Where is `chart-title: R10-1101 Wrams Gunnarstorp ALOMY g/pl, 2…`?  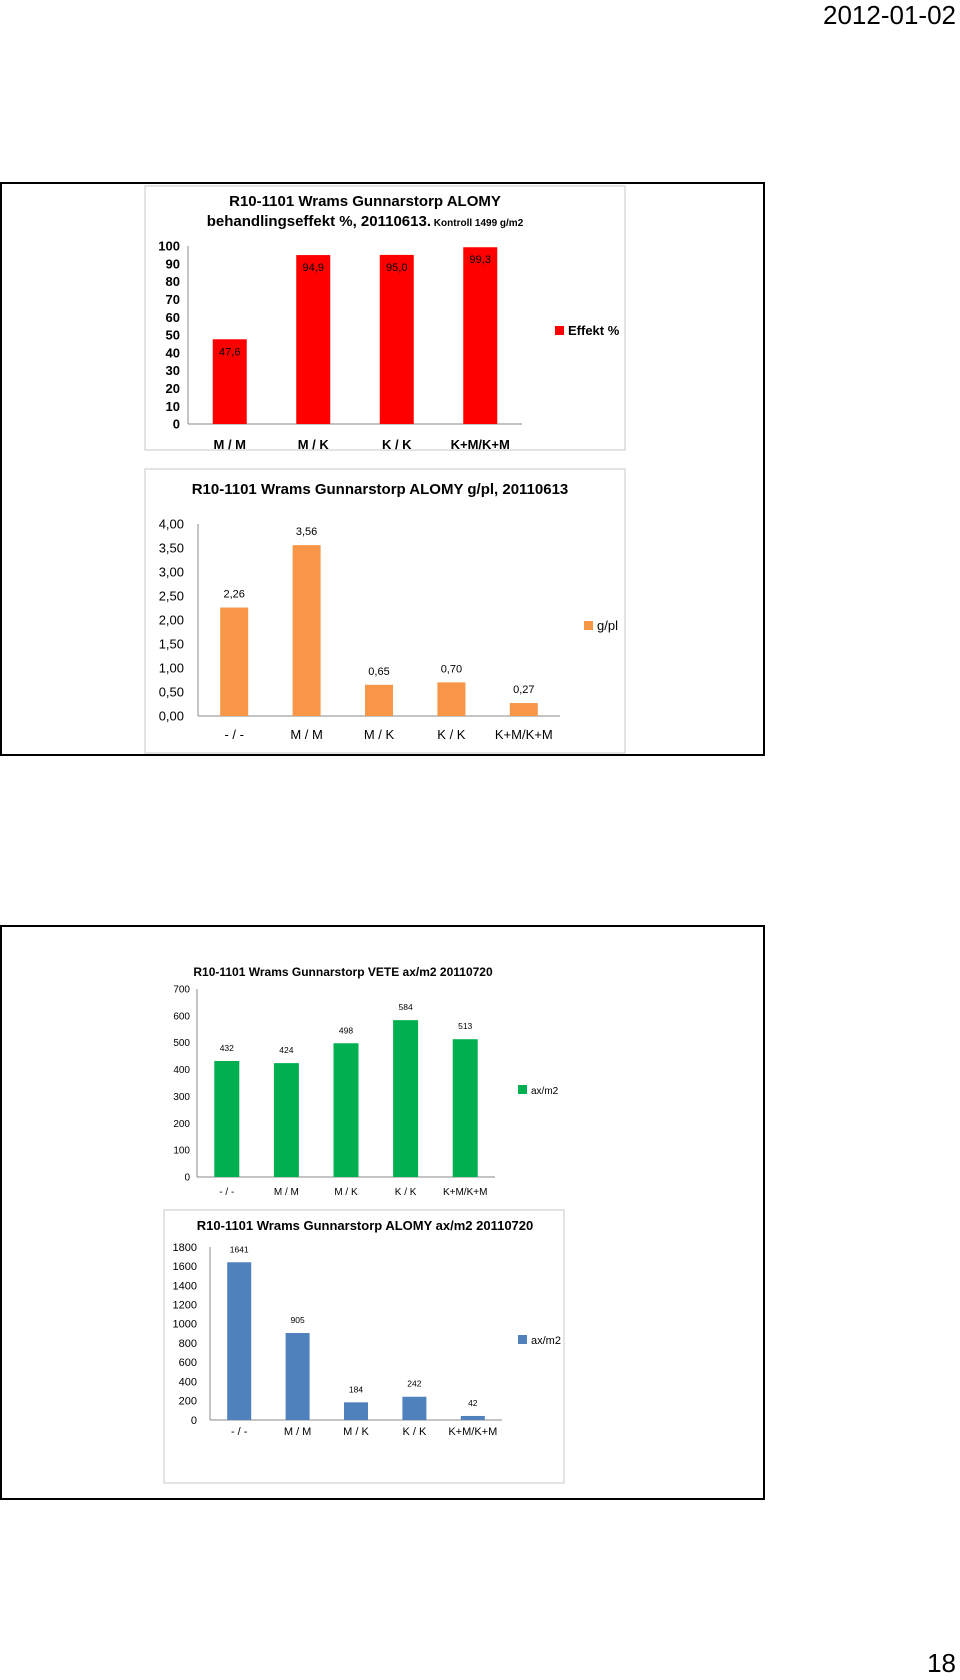
chart-title: R10-1101 Wrams Gunnarstorp ALOMY g/pl, 2… is located at coordinates (380, 489).